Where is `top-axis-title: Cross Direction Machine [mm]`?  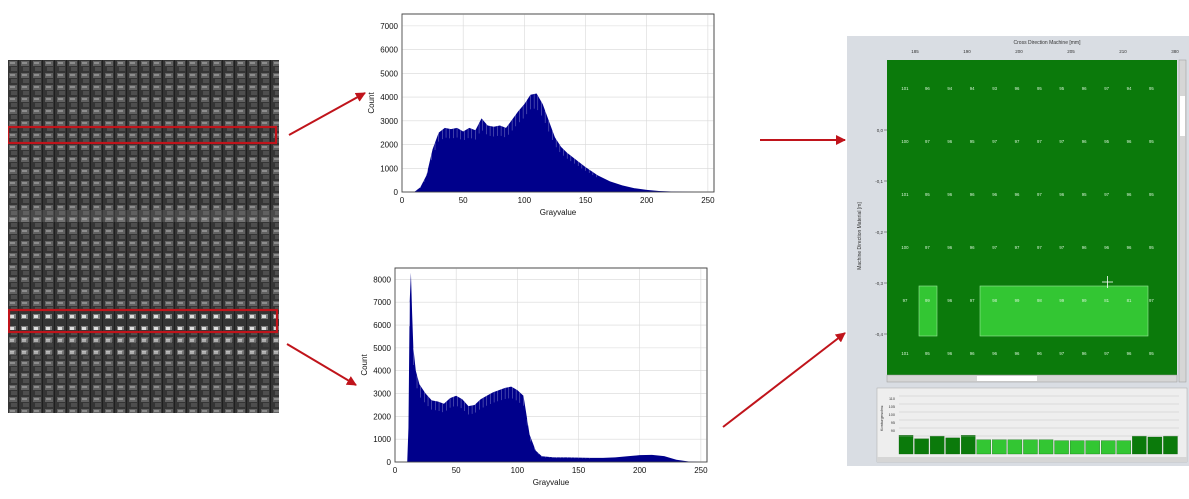
top-axis-title: Cross Direction Machine [mm] is located at coordinates (1048, 43).